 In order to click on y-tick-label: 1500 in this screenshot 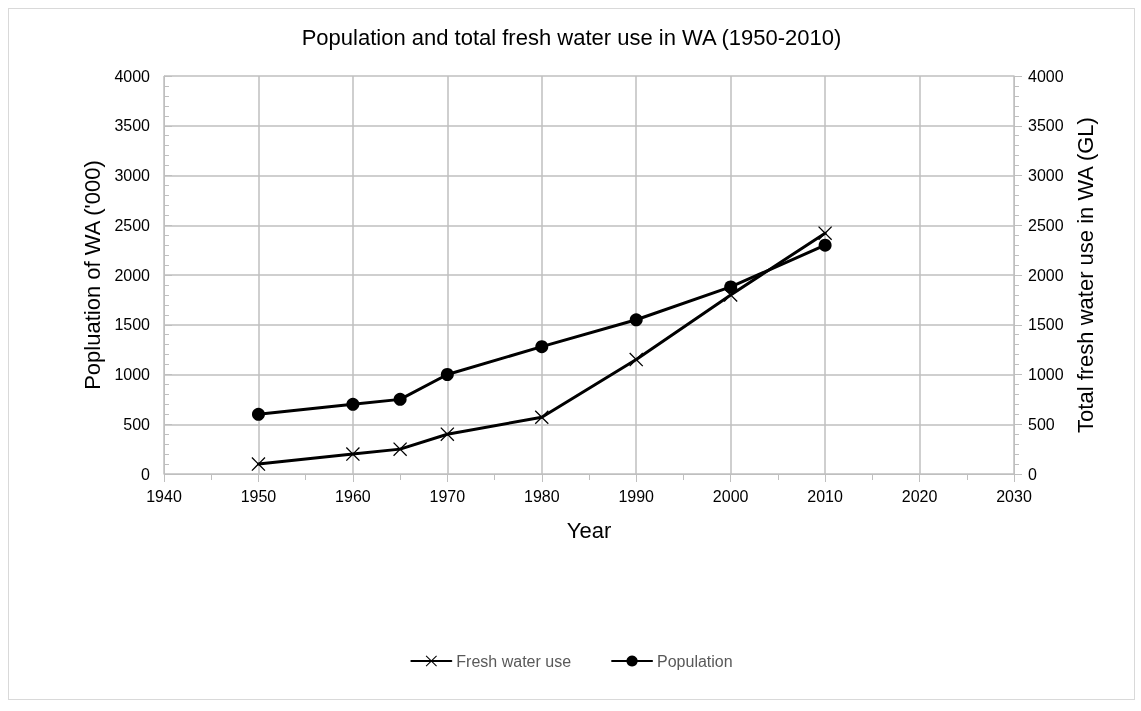, I will do `click(132, 325)`.